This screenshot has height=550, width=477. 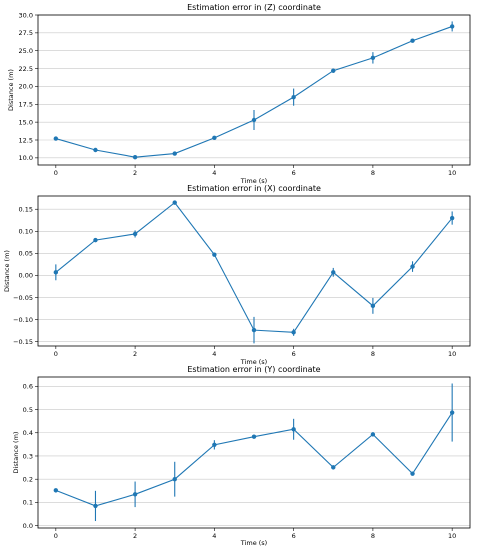 What do you see at coordinates (28, 503) in the screenshot?
I see `y-tick-label: 0.1` at bounding box center [28, 503].